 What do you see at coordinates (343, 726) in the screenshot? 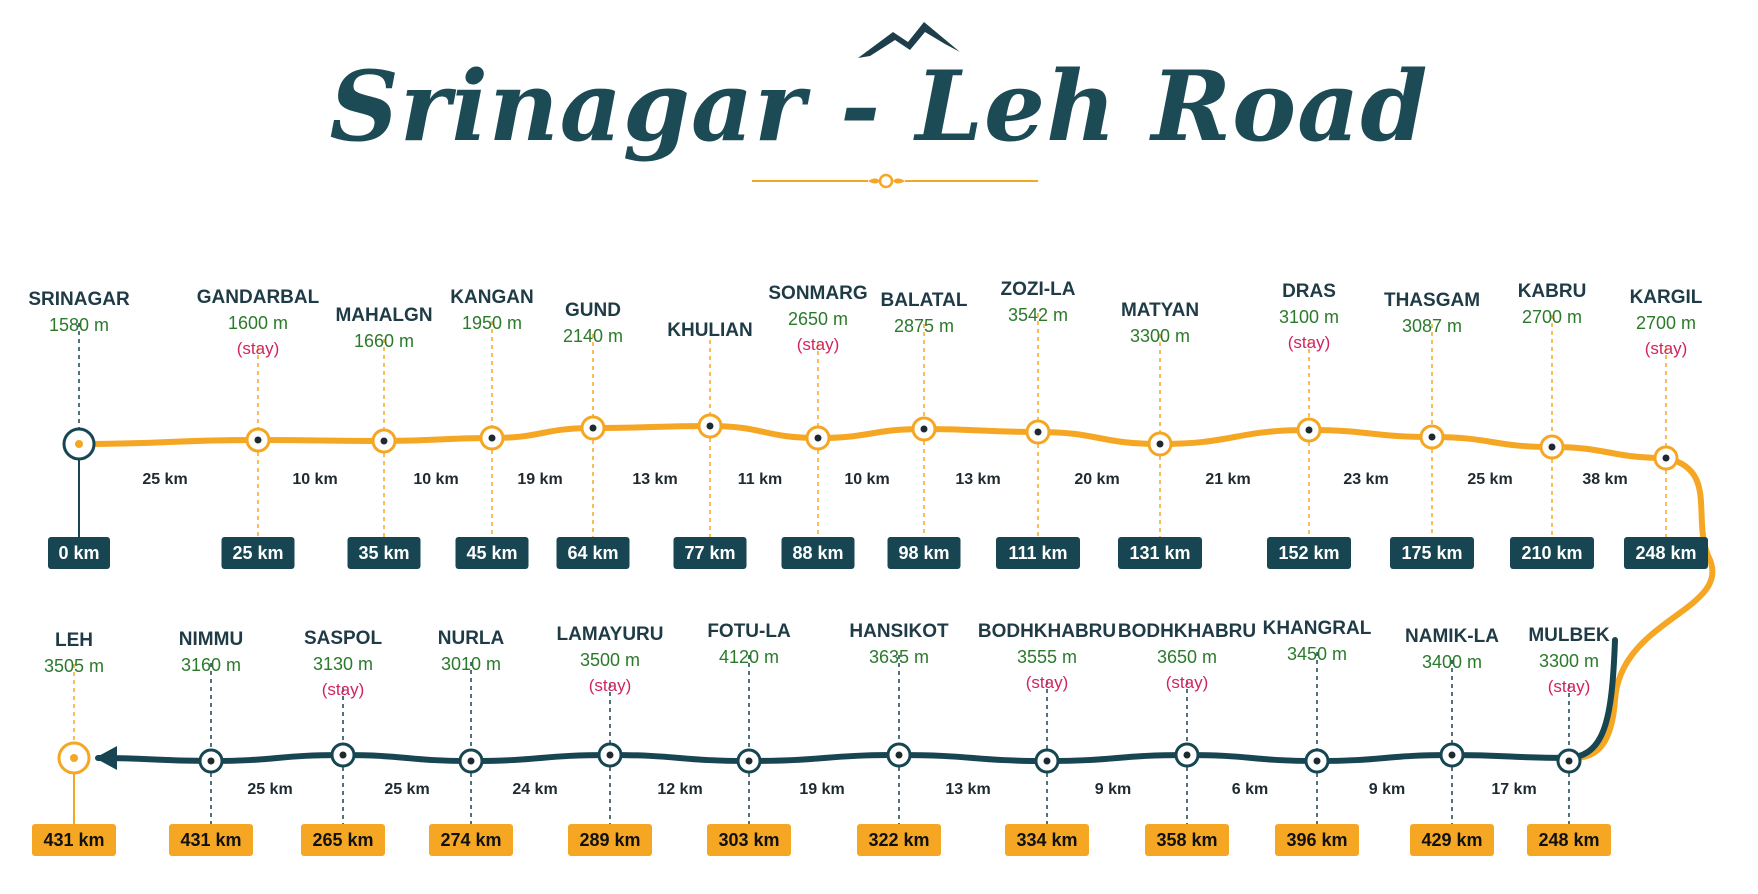
I see `stop-saspol: SASPOL 3130 m (stay)` at bounding box center [343, 726].